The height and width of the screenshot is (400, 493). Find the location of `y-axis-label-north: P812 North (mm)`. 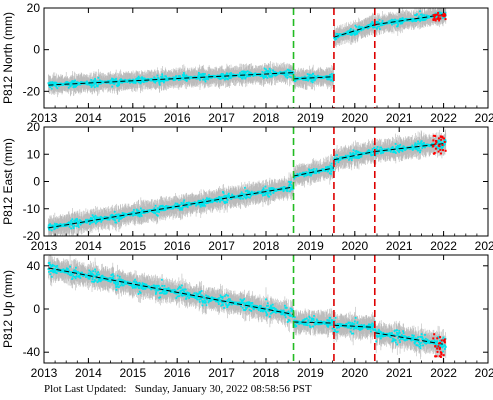

y-axis-label-north: P812 North (mm) is located at coordinates (8, 58).